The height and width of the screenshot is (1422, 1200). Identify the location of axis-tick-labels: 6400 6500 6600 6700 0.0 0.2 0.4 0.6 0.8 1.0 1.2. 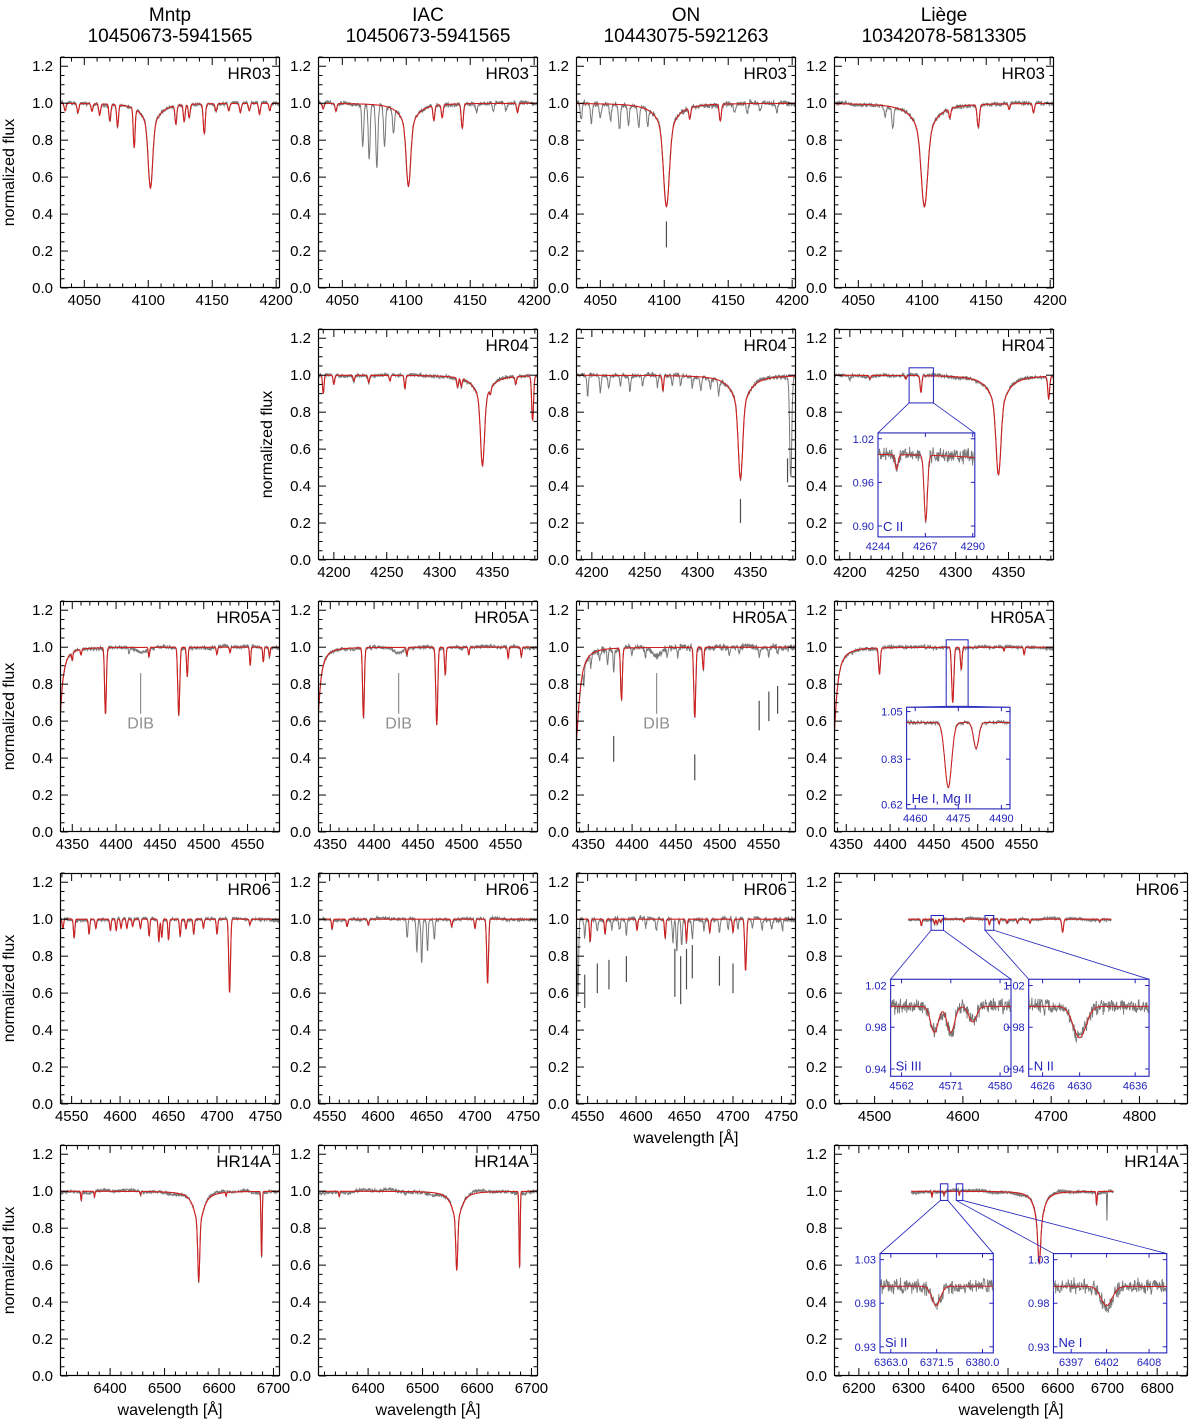
(161, 1271).